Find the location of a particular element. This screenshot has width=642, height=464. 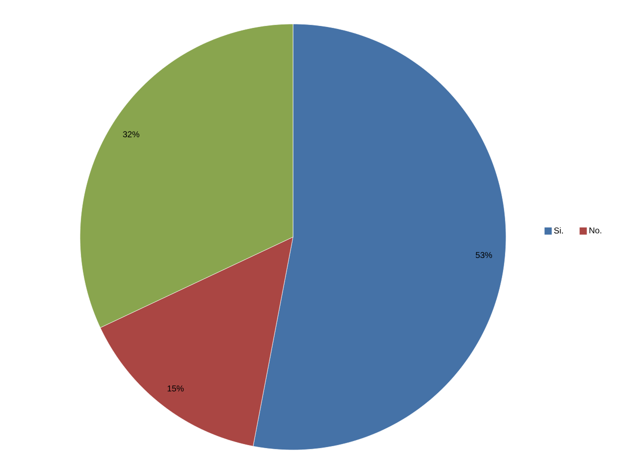

legend-label: Si. is located at coordinates (558, 230).